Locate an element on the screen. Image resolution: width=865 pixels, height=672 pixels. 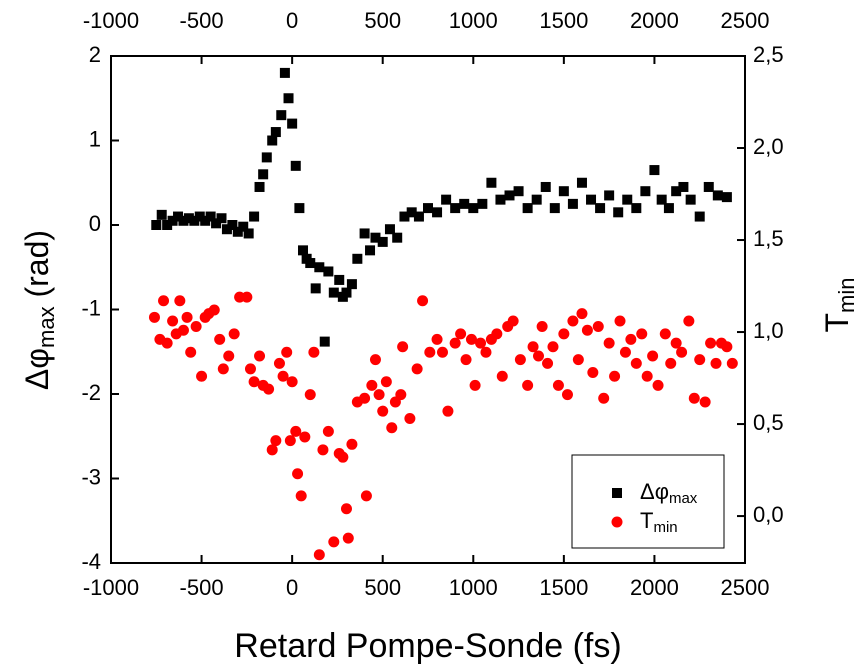
x2-tick-label: 2500 is located at coordinates (745, 20).